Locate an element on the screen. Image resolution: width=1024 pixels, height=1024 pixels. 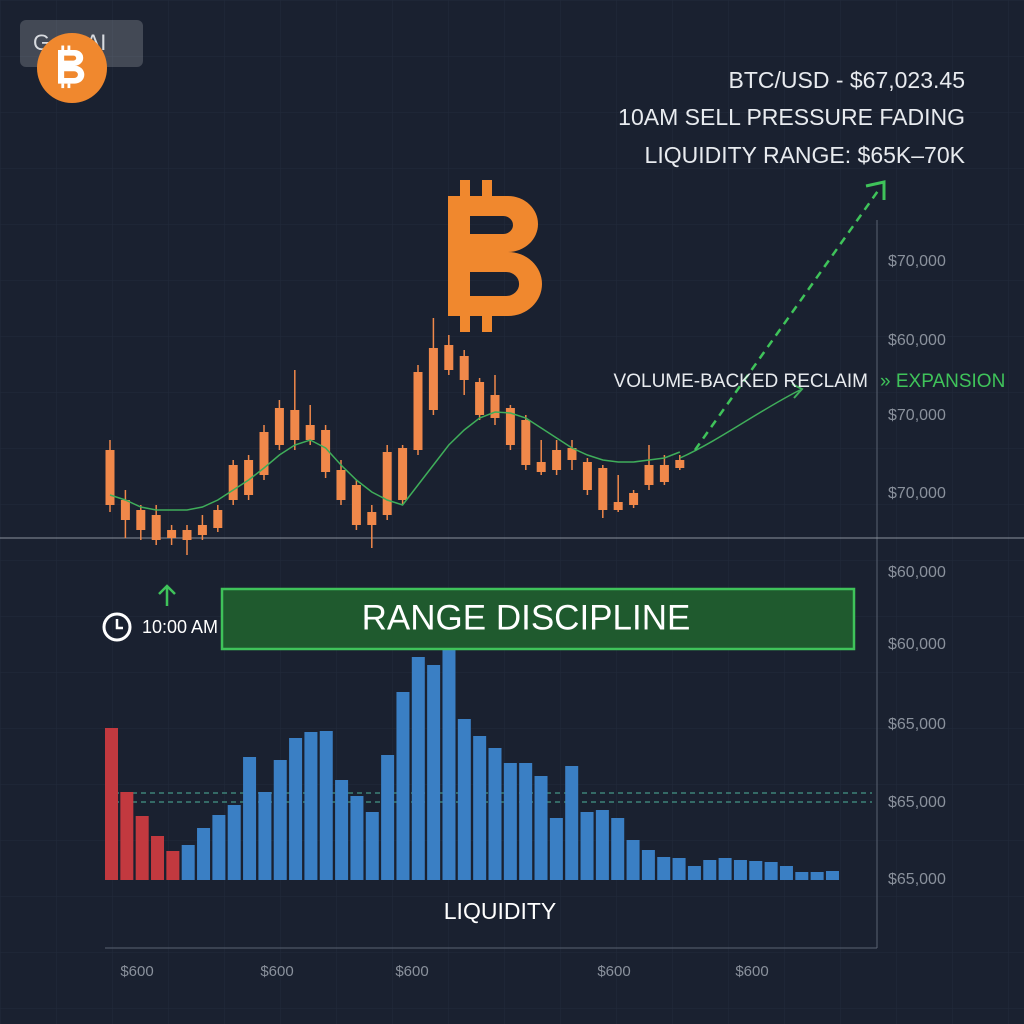
moving-average is located at coordinates (395, 461).